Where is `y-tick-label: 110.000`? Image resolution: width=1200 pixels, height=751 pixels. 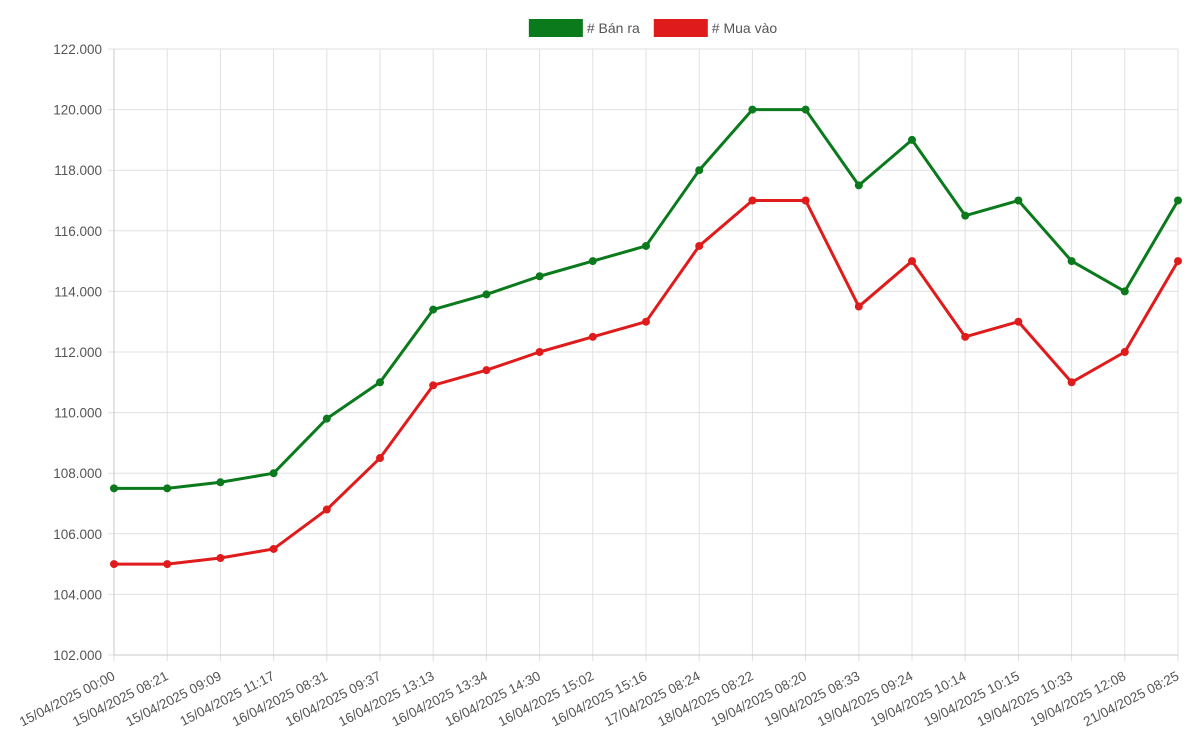
y-tick-label: 110.000 is located at coordinates (78, 413).